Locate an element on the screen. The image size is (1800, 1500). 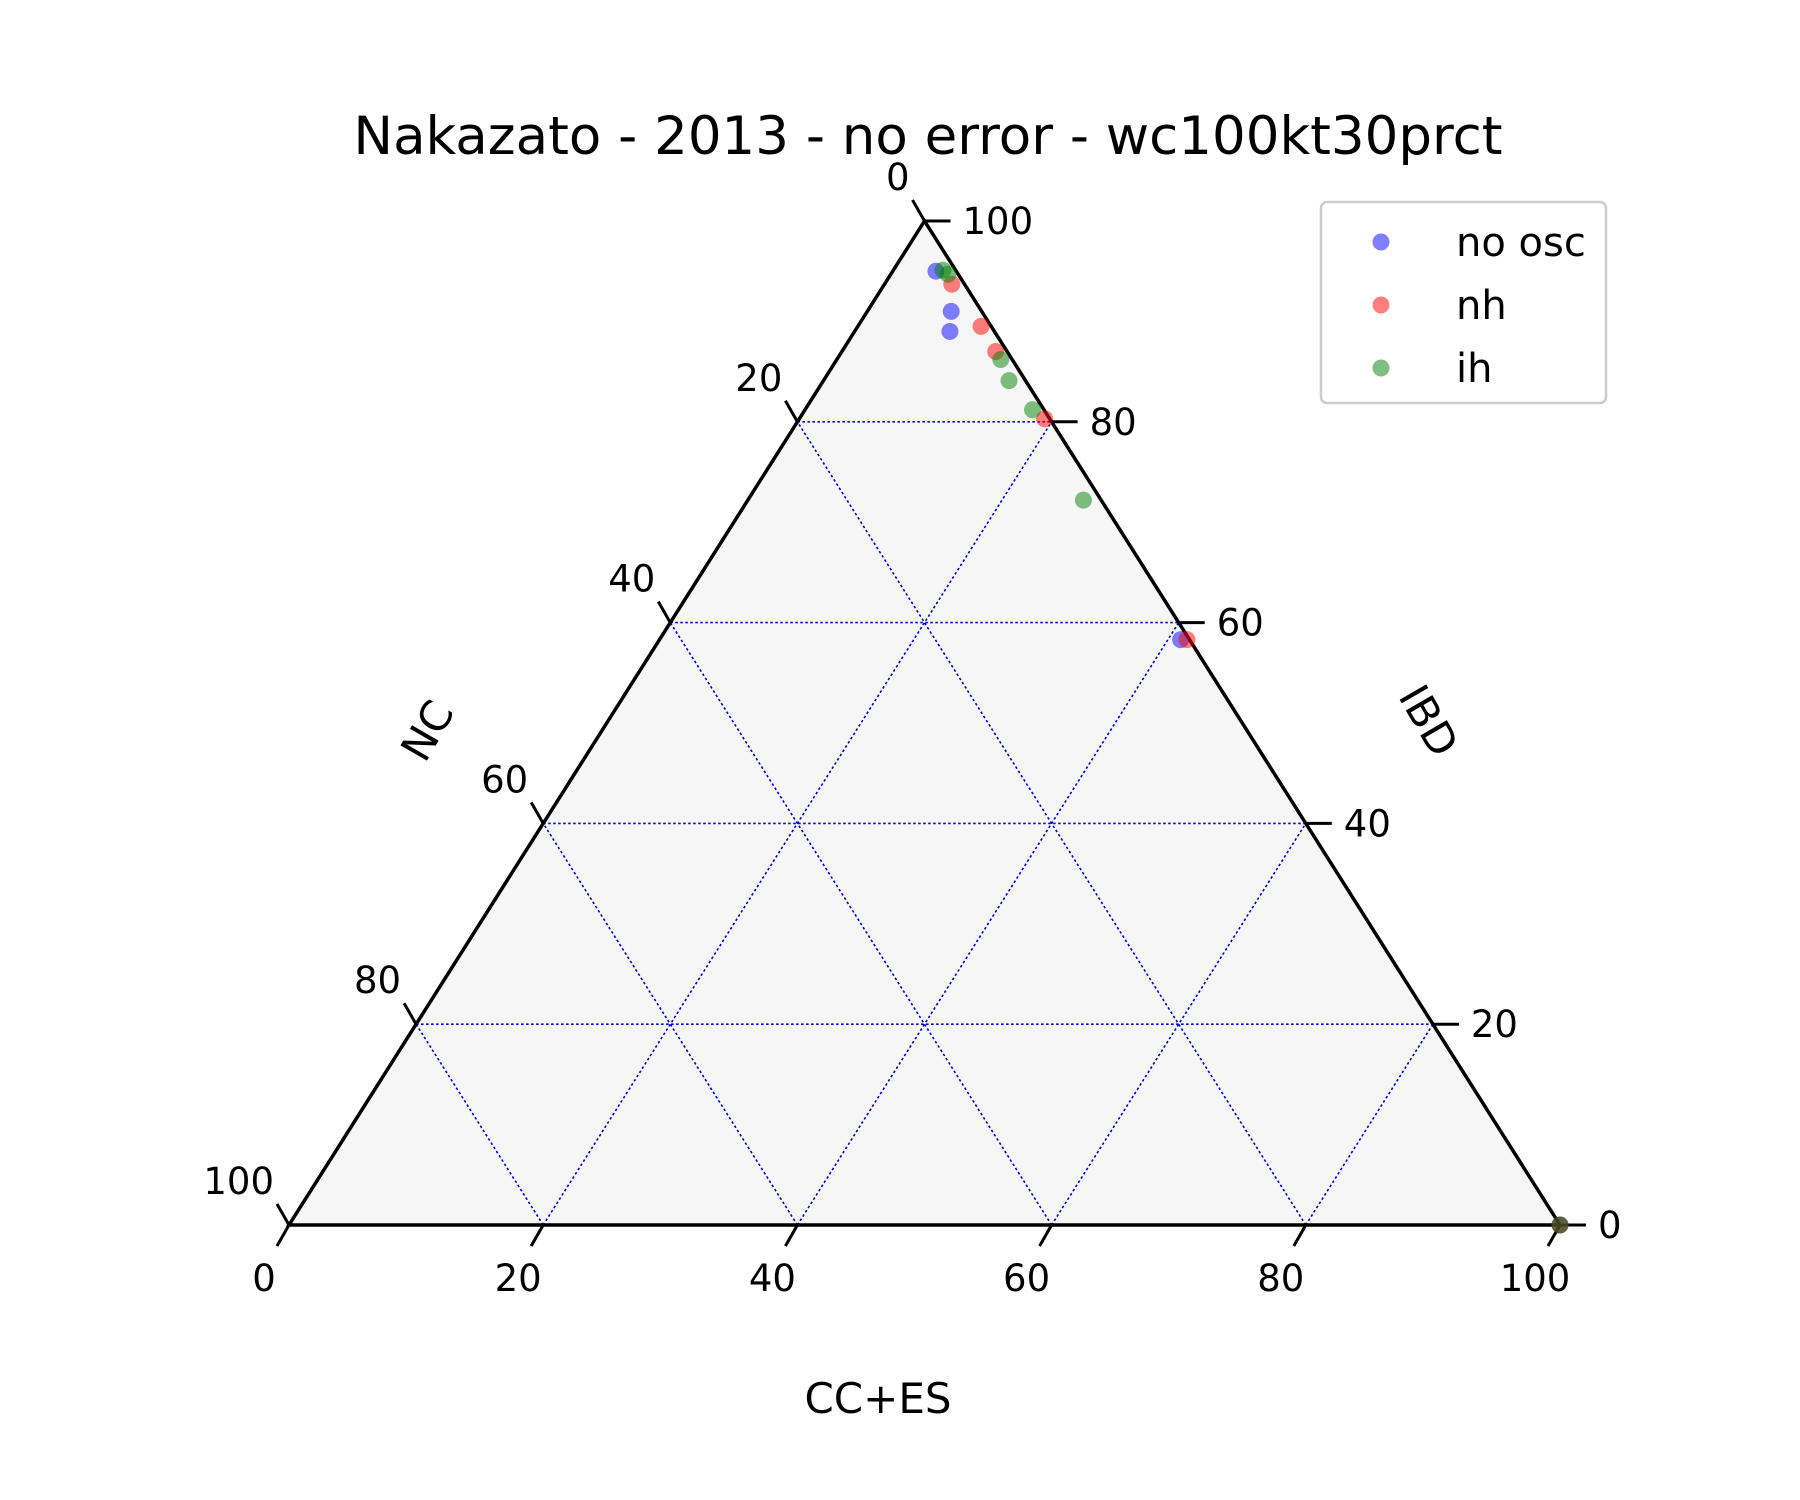
bottom-axis-tick-label: 0 is located at coordinates (264, 1278).